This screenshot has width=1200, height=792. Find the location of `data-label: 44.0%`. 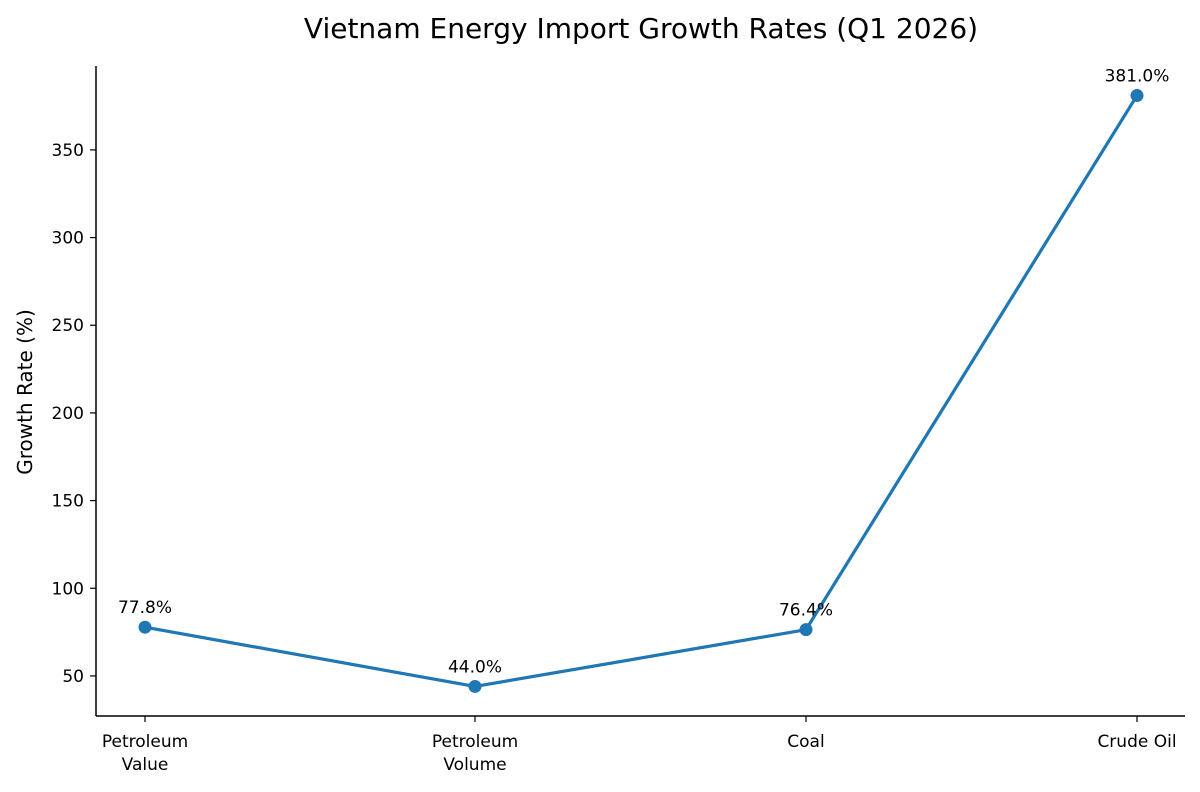

data-label: 44.0% is located at coordinates (475, 667).